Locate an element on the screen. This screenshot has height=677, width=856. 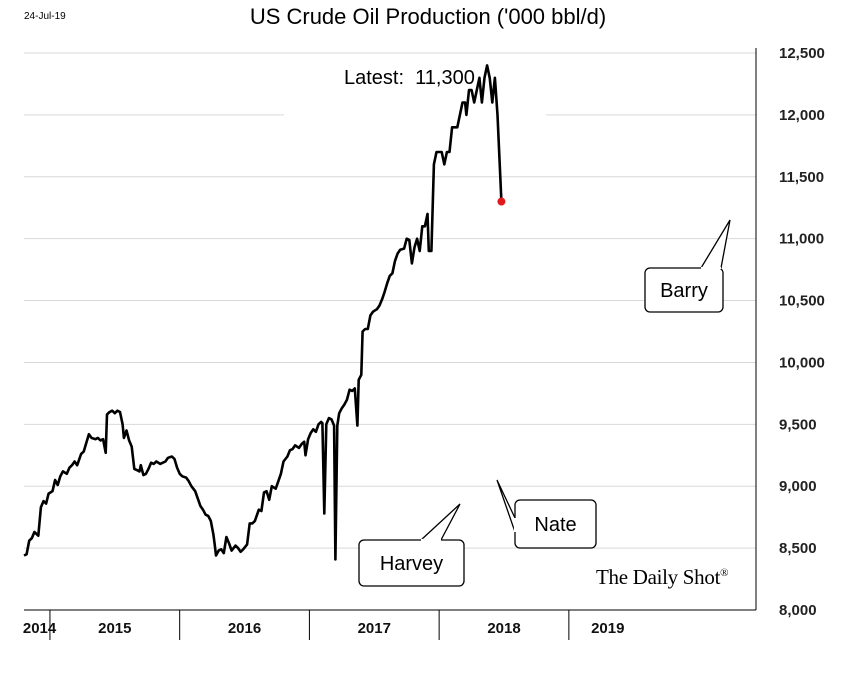
latest-data-point is located at coordinates (501, 201).